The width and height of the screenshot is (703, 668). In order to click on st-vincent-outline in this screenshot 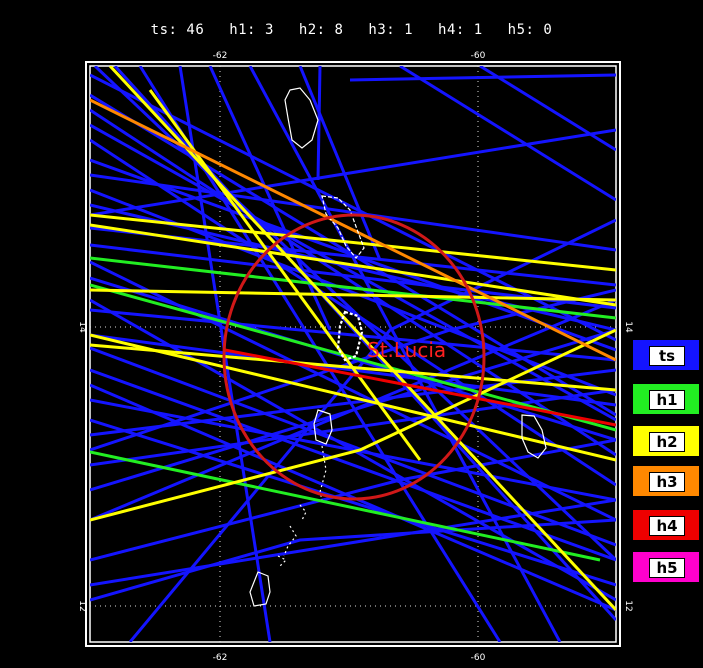, I will do `click(323, 427)`.